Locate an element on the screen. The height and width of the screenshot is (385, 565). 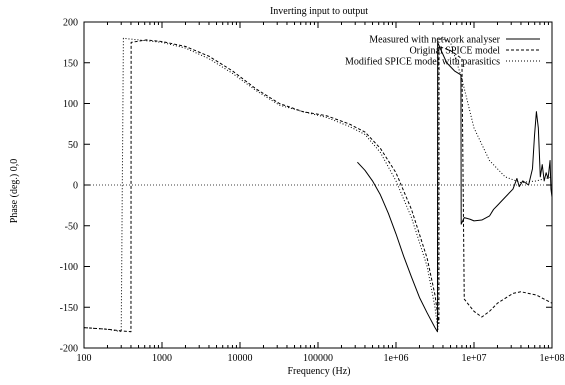
y-tick-label: 0 is located at coordinates (75, 186).